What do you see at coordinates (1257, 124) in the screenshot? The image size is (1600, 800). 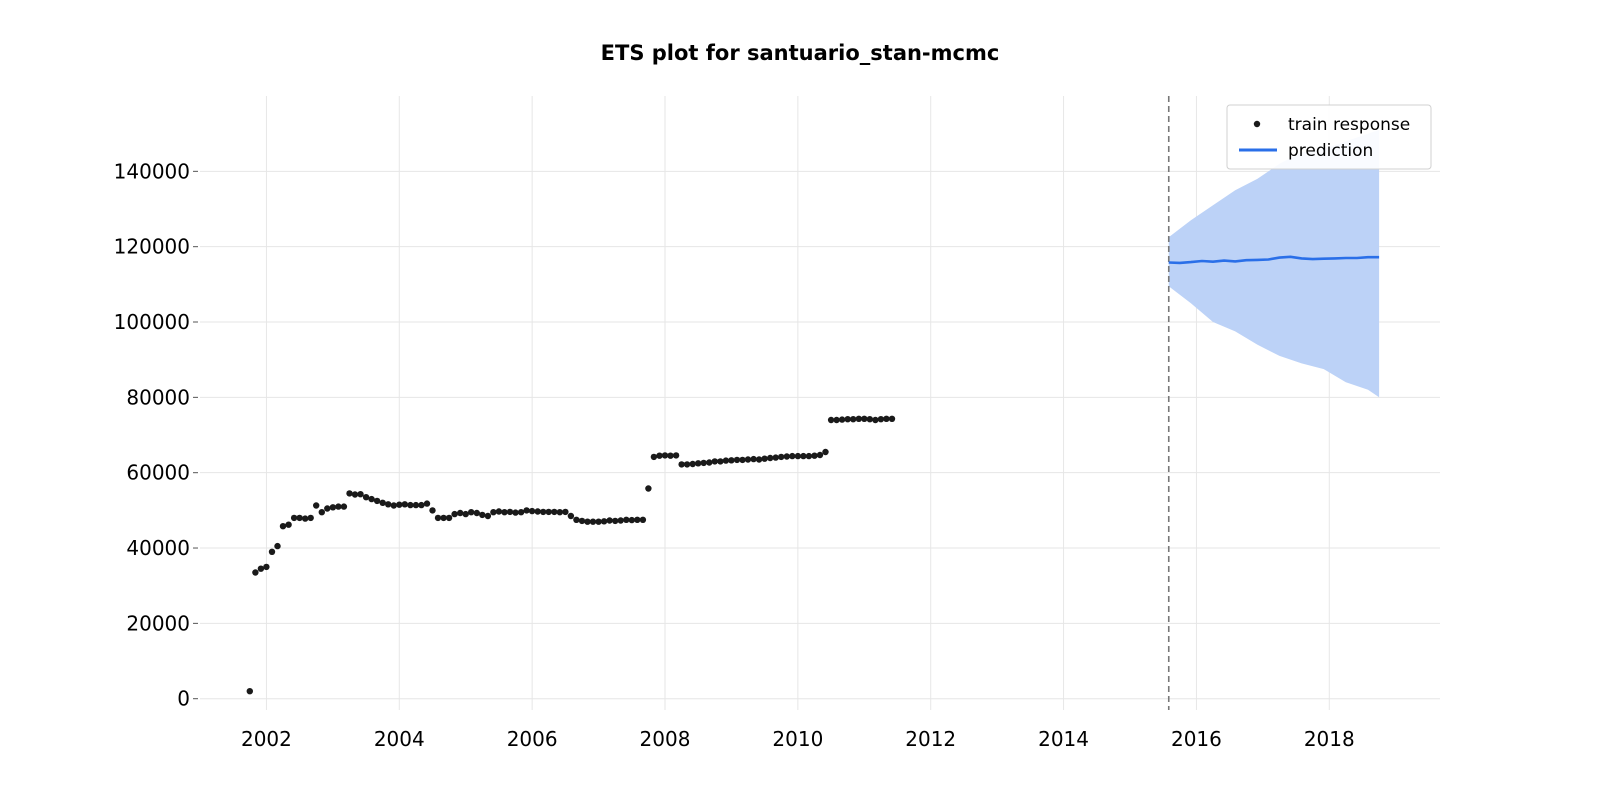 I see `legend-train-marker` at bounding box center [1257, 124].